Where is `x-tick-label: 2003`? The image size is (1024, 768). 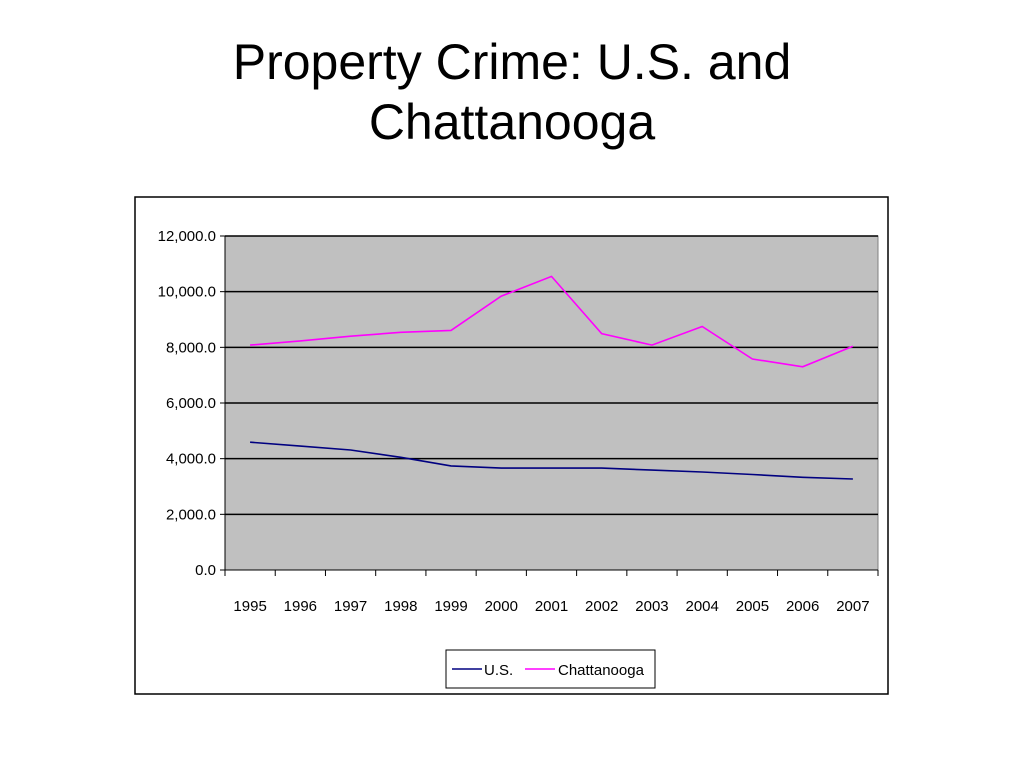
x-tick-label: 2003 is located at coordinates (651, 606).